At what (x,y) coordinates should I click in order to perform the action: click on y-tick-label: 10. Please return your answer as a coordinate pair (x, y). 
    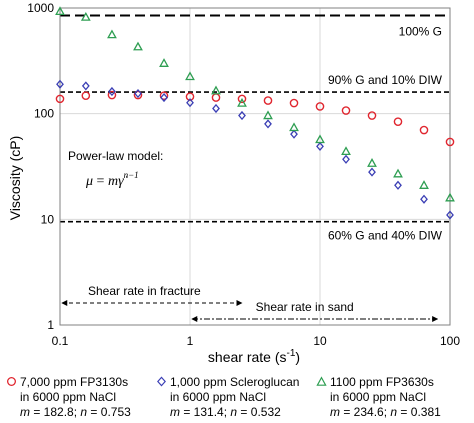
    Looking at the image, I should click on (48, 219).